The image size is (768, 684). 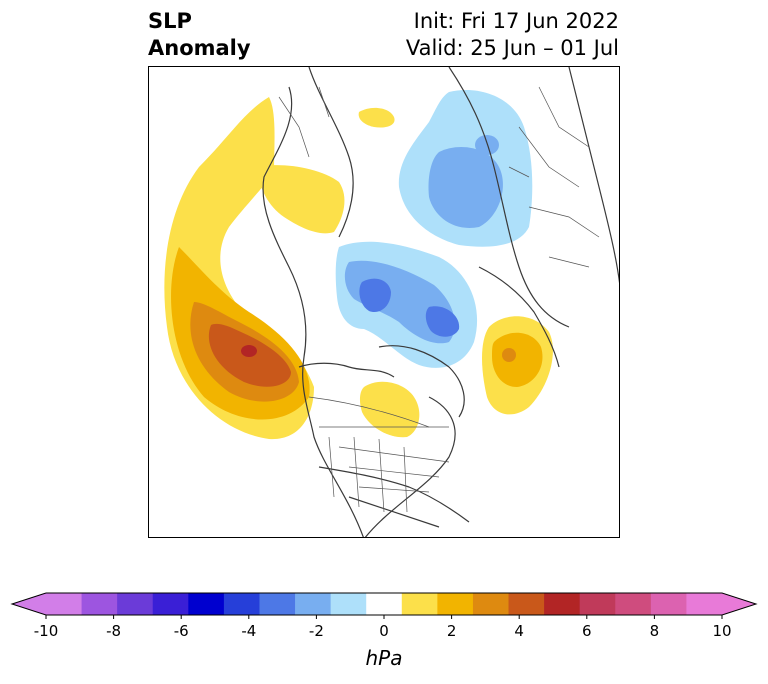 What do you see at coordinates (316, 631) in the screenshot?
I see `colorbar-tick-label: -2` at bounding box center [316, 631].